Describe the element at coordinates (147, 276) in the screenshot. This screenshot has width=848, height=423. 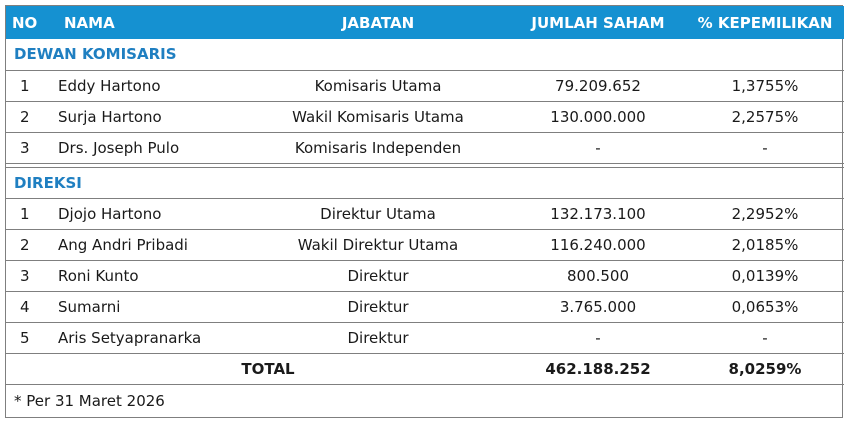
I see `cell-nama: Roni Kunto` at that location.